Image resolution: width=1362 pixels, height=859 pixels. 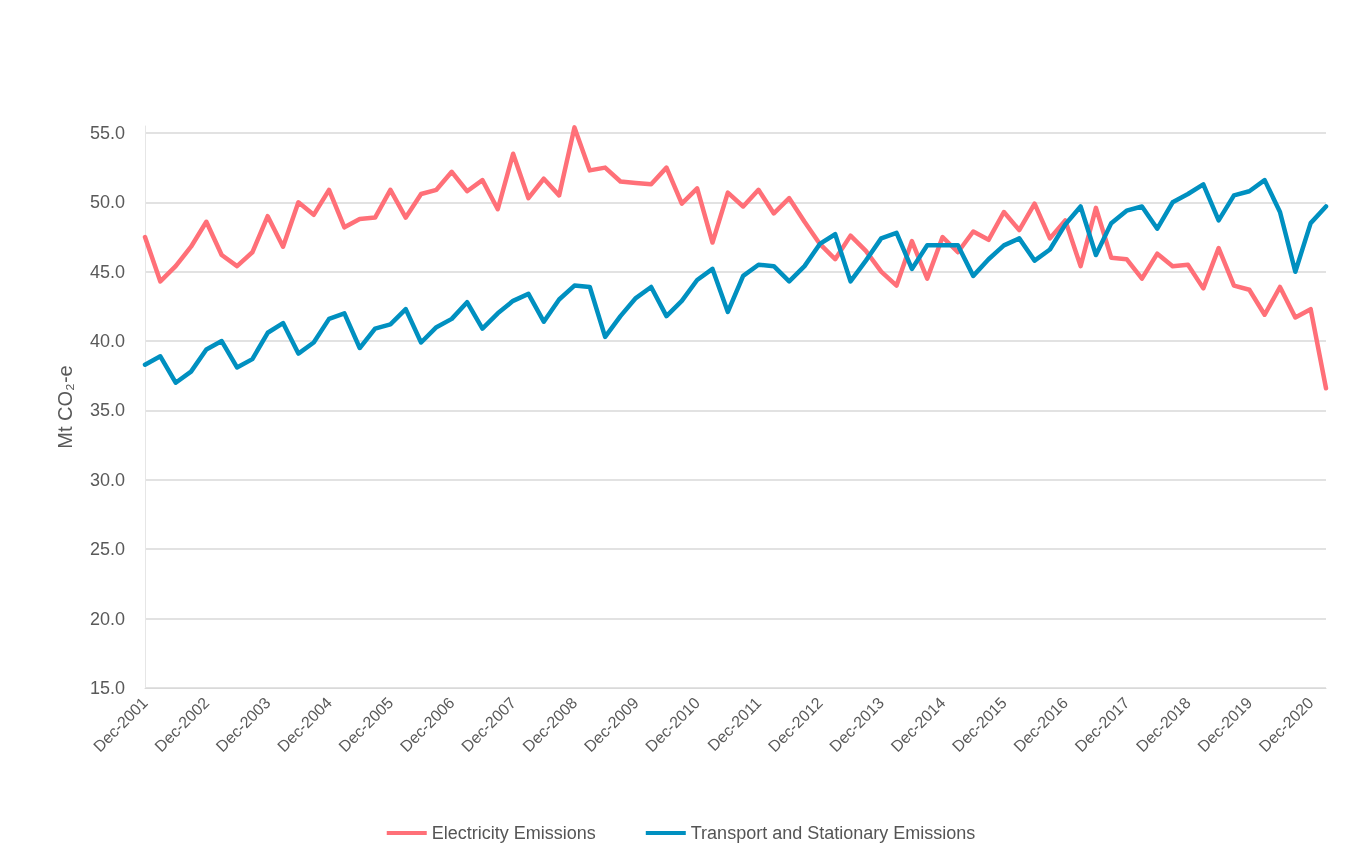 I want to click on y-tick-label: 20.0, so click(x=107, y=618).